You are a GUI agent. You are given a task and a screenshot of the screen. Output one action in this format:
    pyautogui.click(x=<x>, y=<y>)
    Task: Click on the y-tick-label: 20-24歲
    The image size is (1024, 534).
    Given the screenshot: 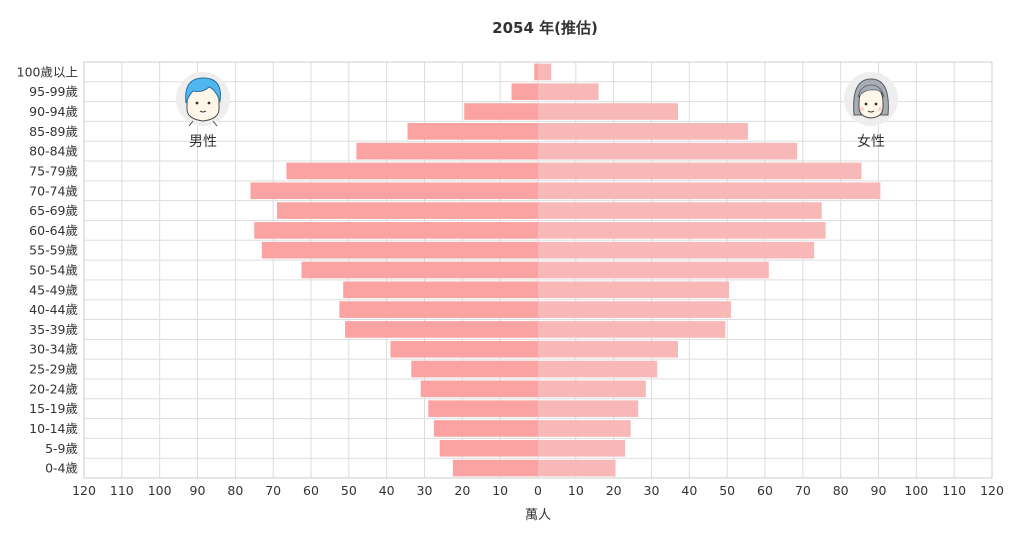 What is the action you would take?
    pyautogui.click(x=53, y=388)
    